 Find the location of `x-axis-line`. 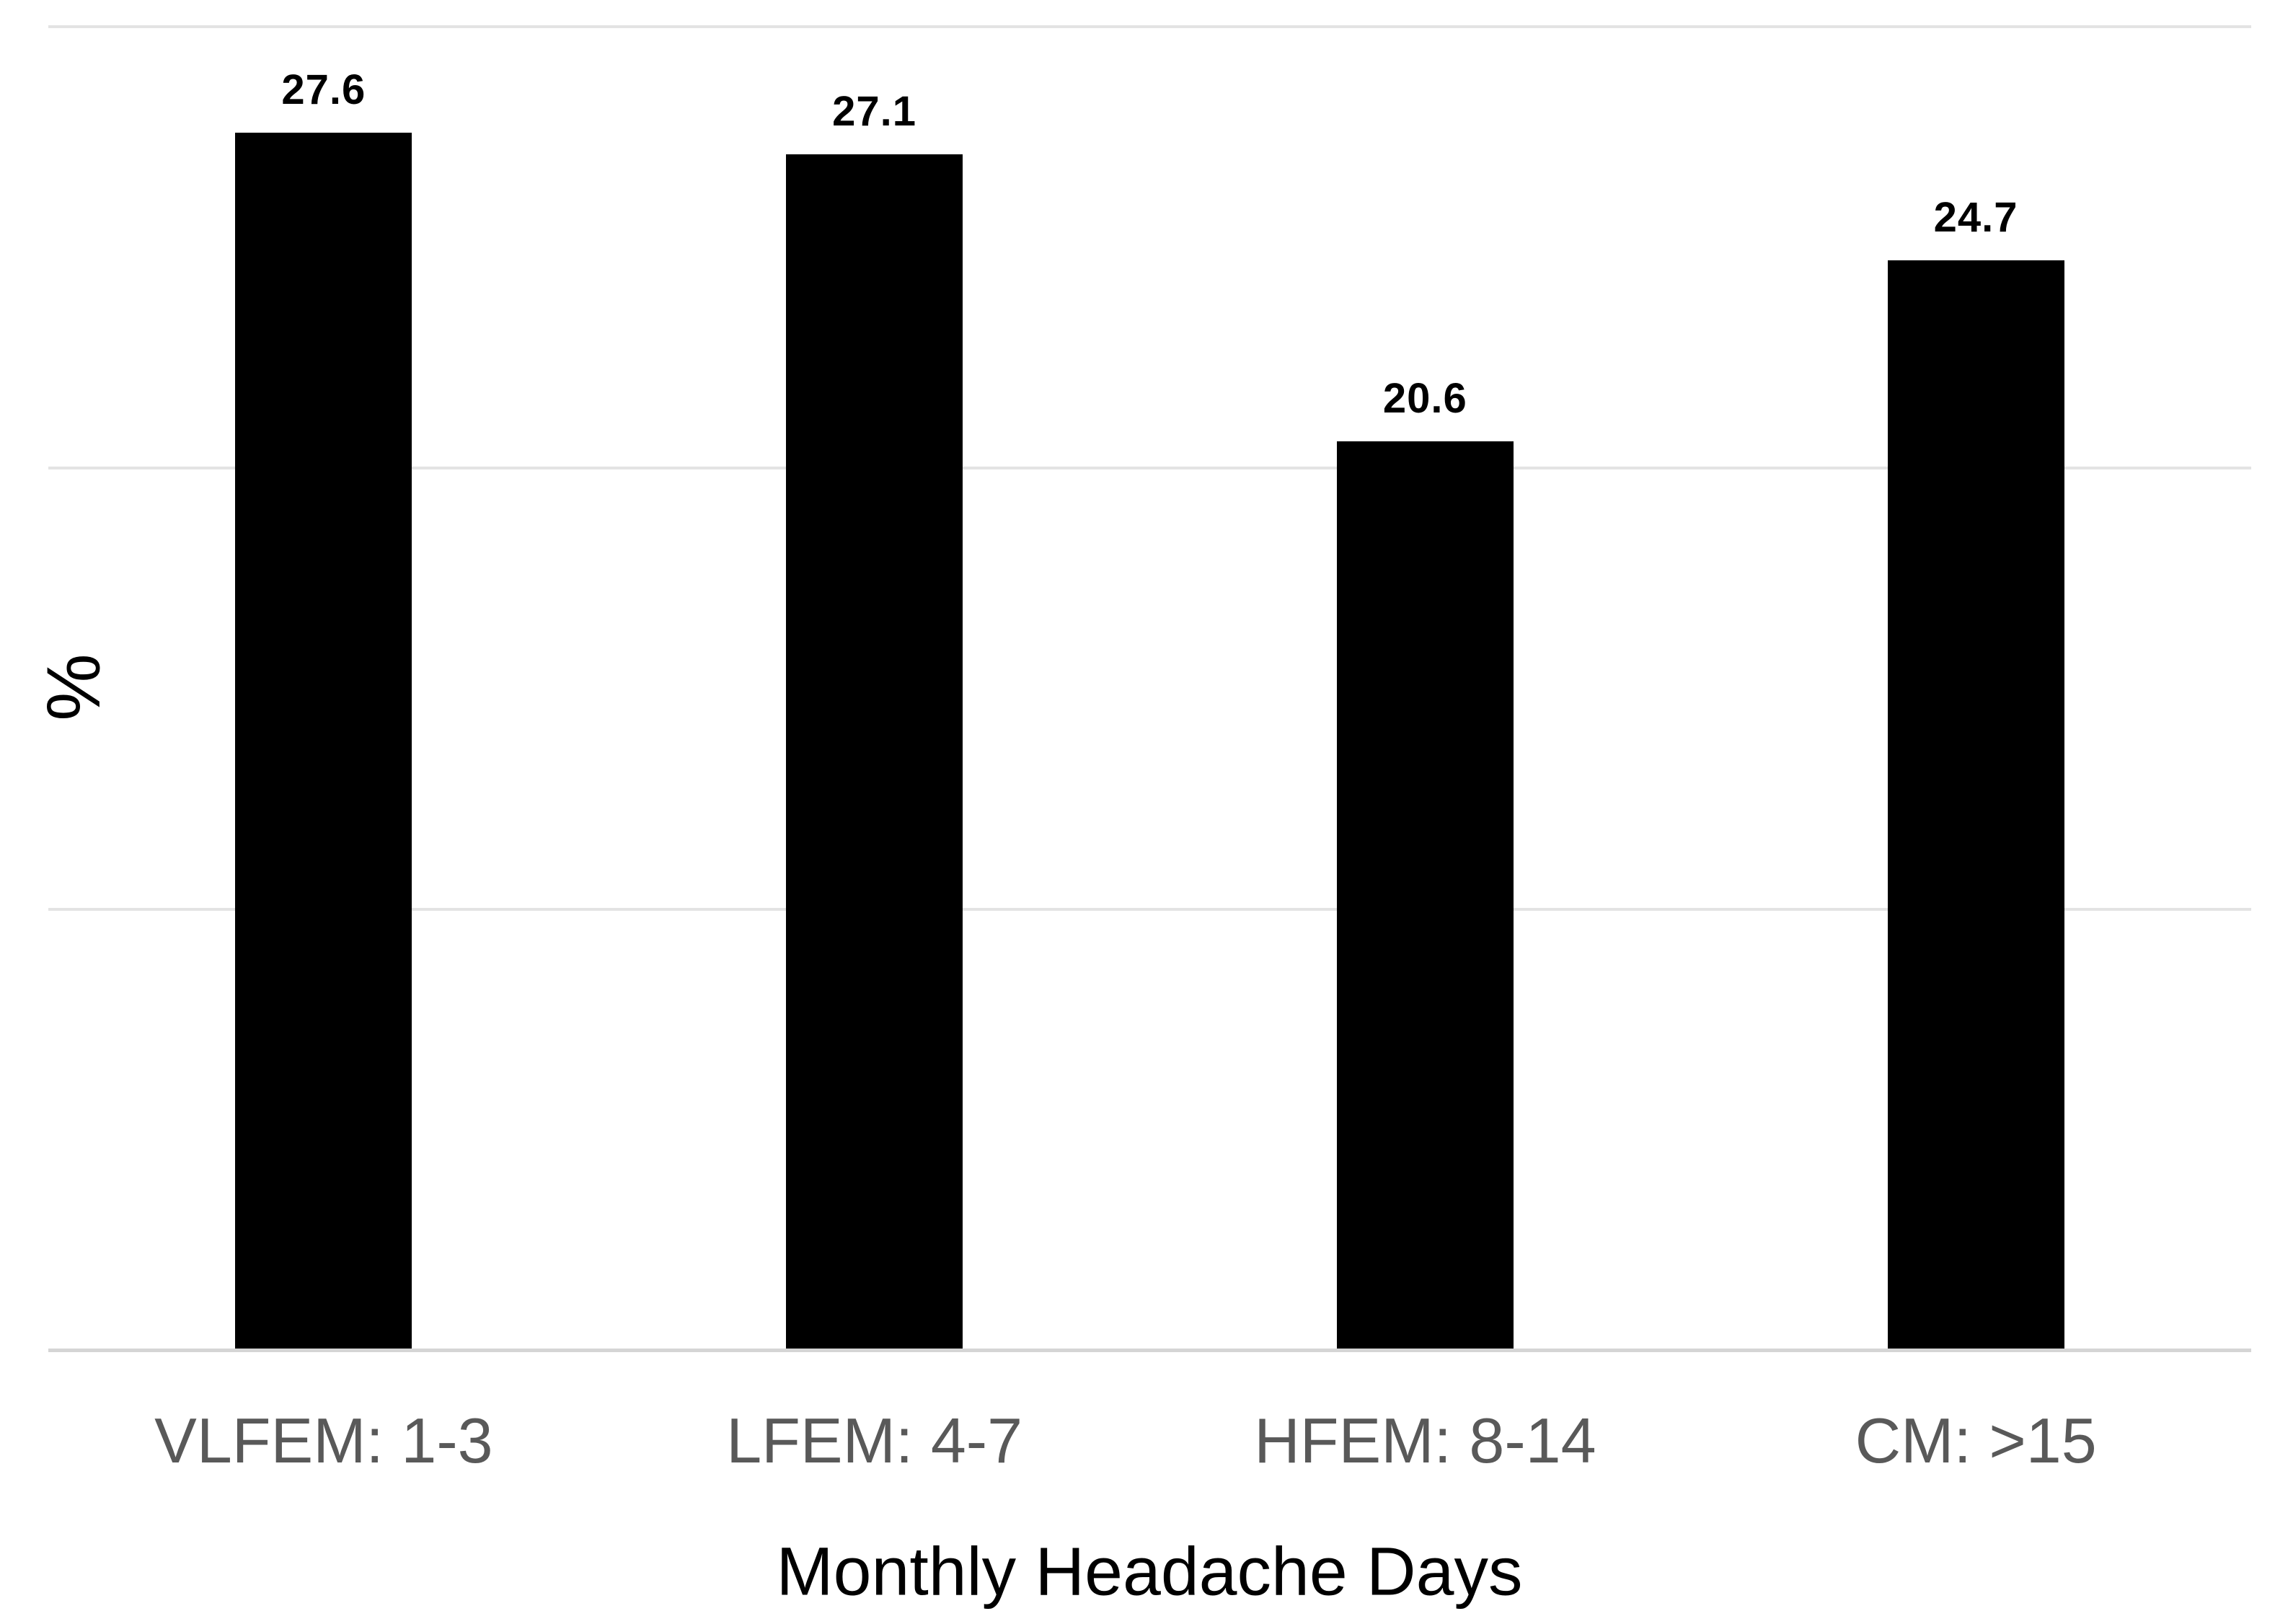

x-axis-line is located at coordinates (1149, 1350).